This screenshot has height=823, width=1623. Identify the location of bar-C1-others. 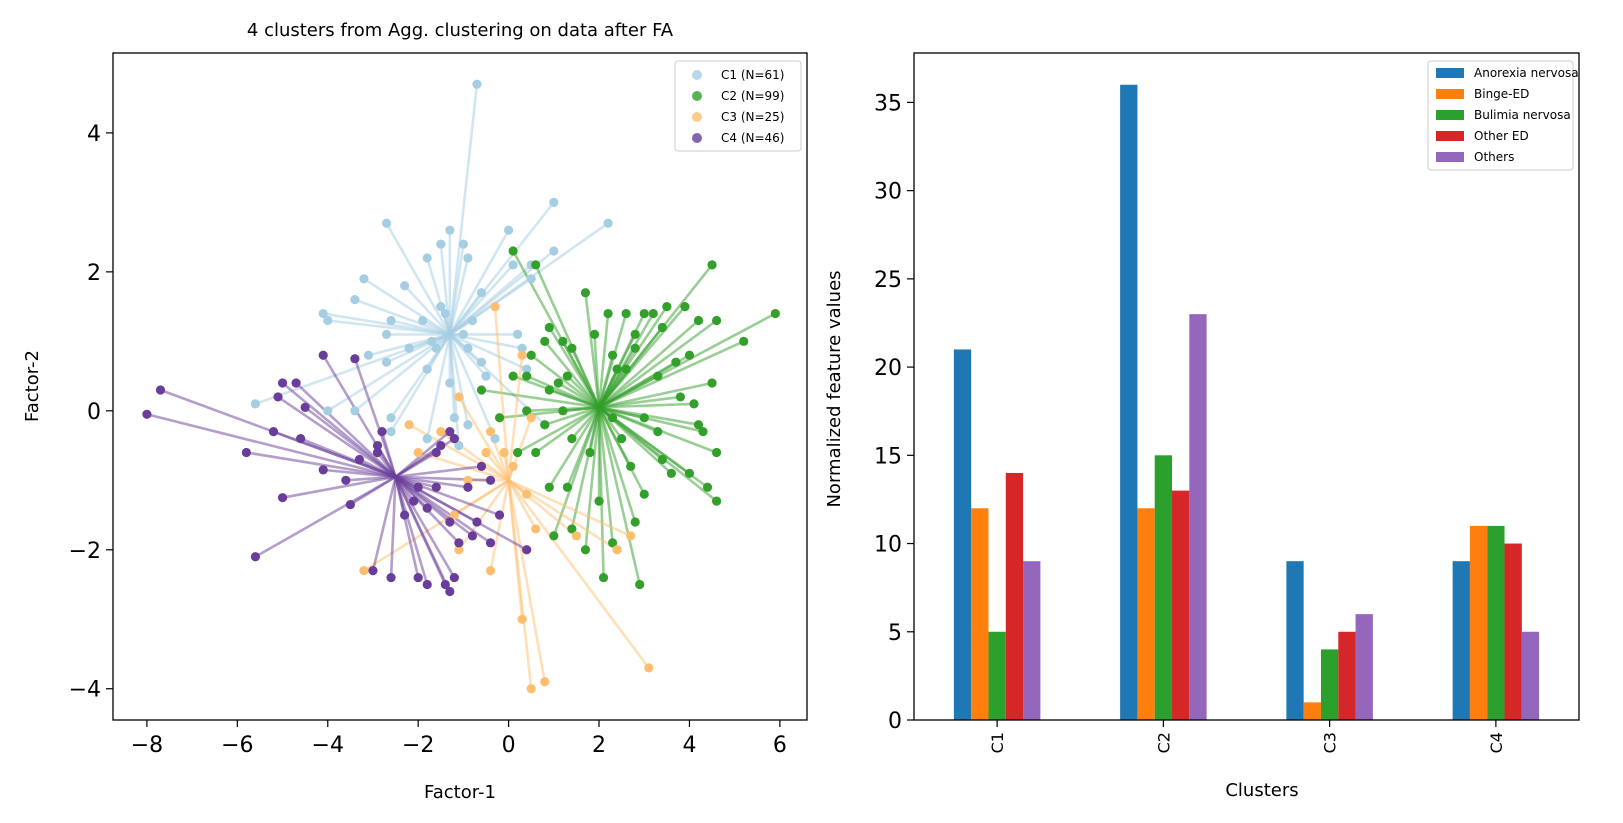
(1032, 640).